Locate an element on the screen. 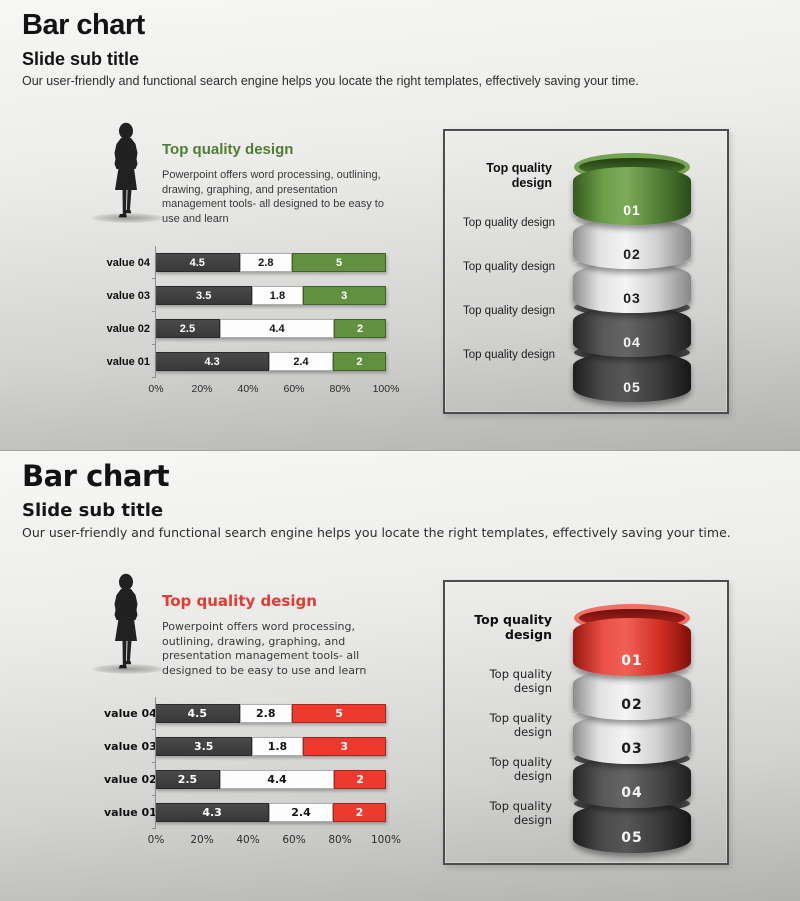 This screenshot has width=800, height=901. axis-tick-label: 100% is located at coordinates (386, 840).